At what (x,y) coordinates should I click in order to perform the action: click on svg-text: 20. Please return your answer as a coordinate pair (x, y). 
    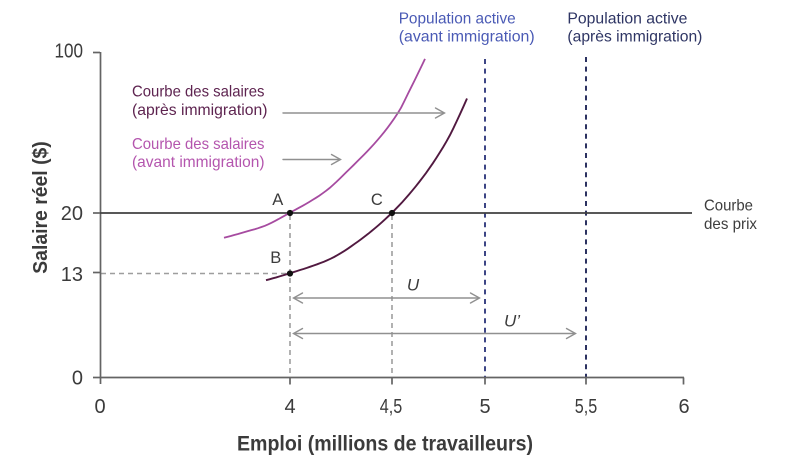
    Looking at the image, I should click on (72, 214).